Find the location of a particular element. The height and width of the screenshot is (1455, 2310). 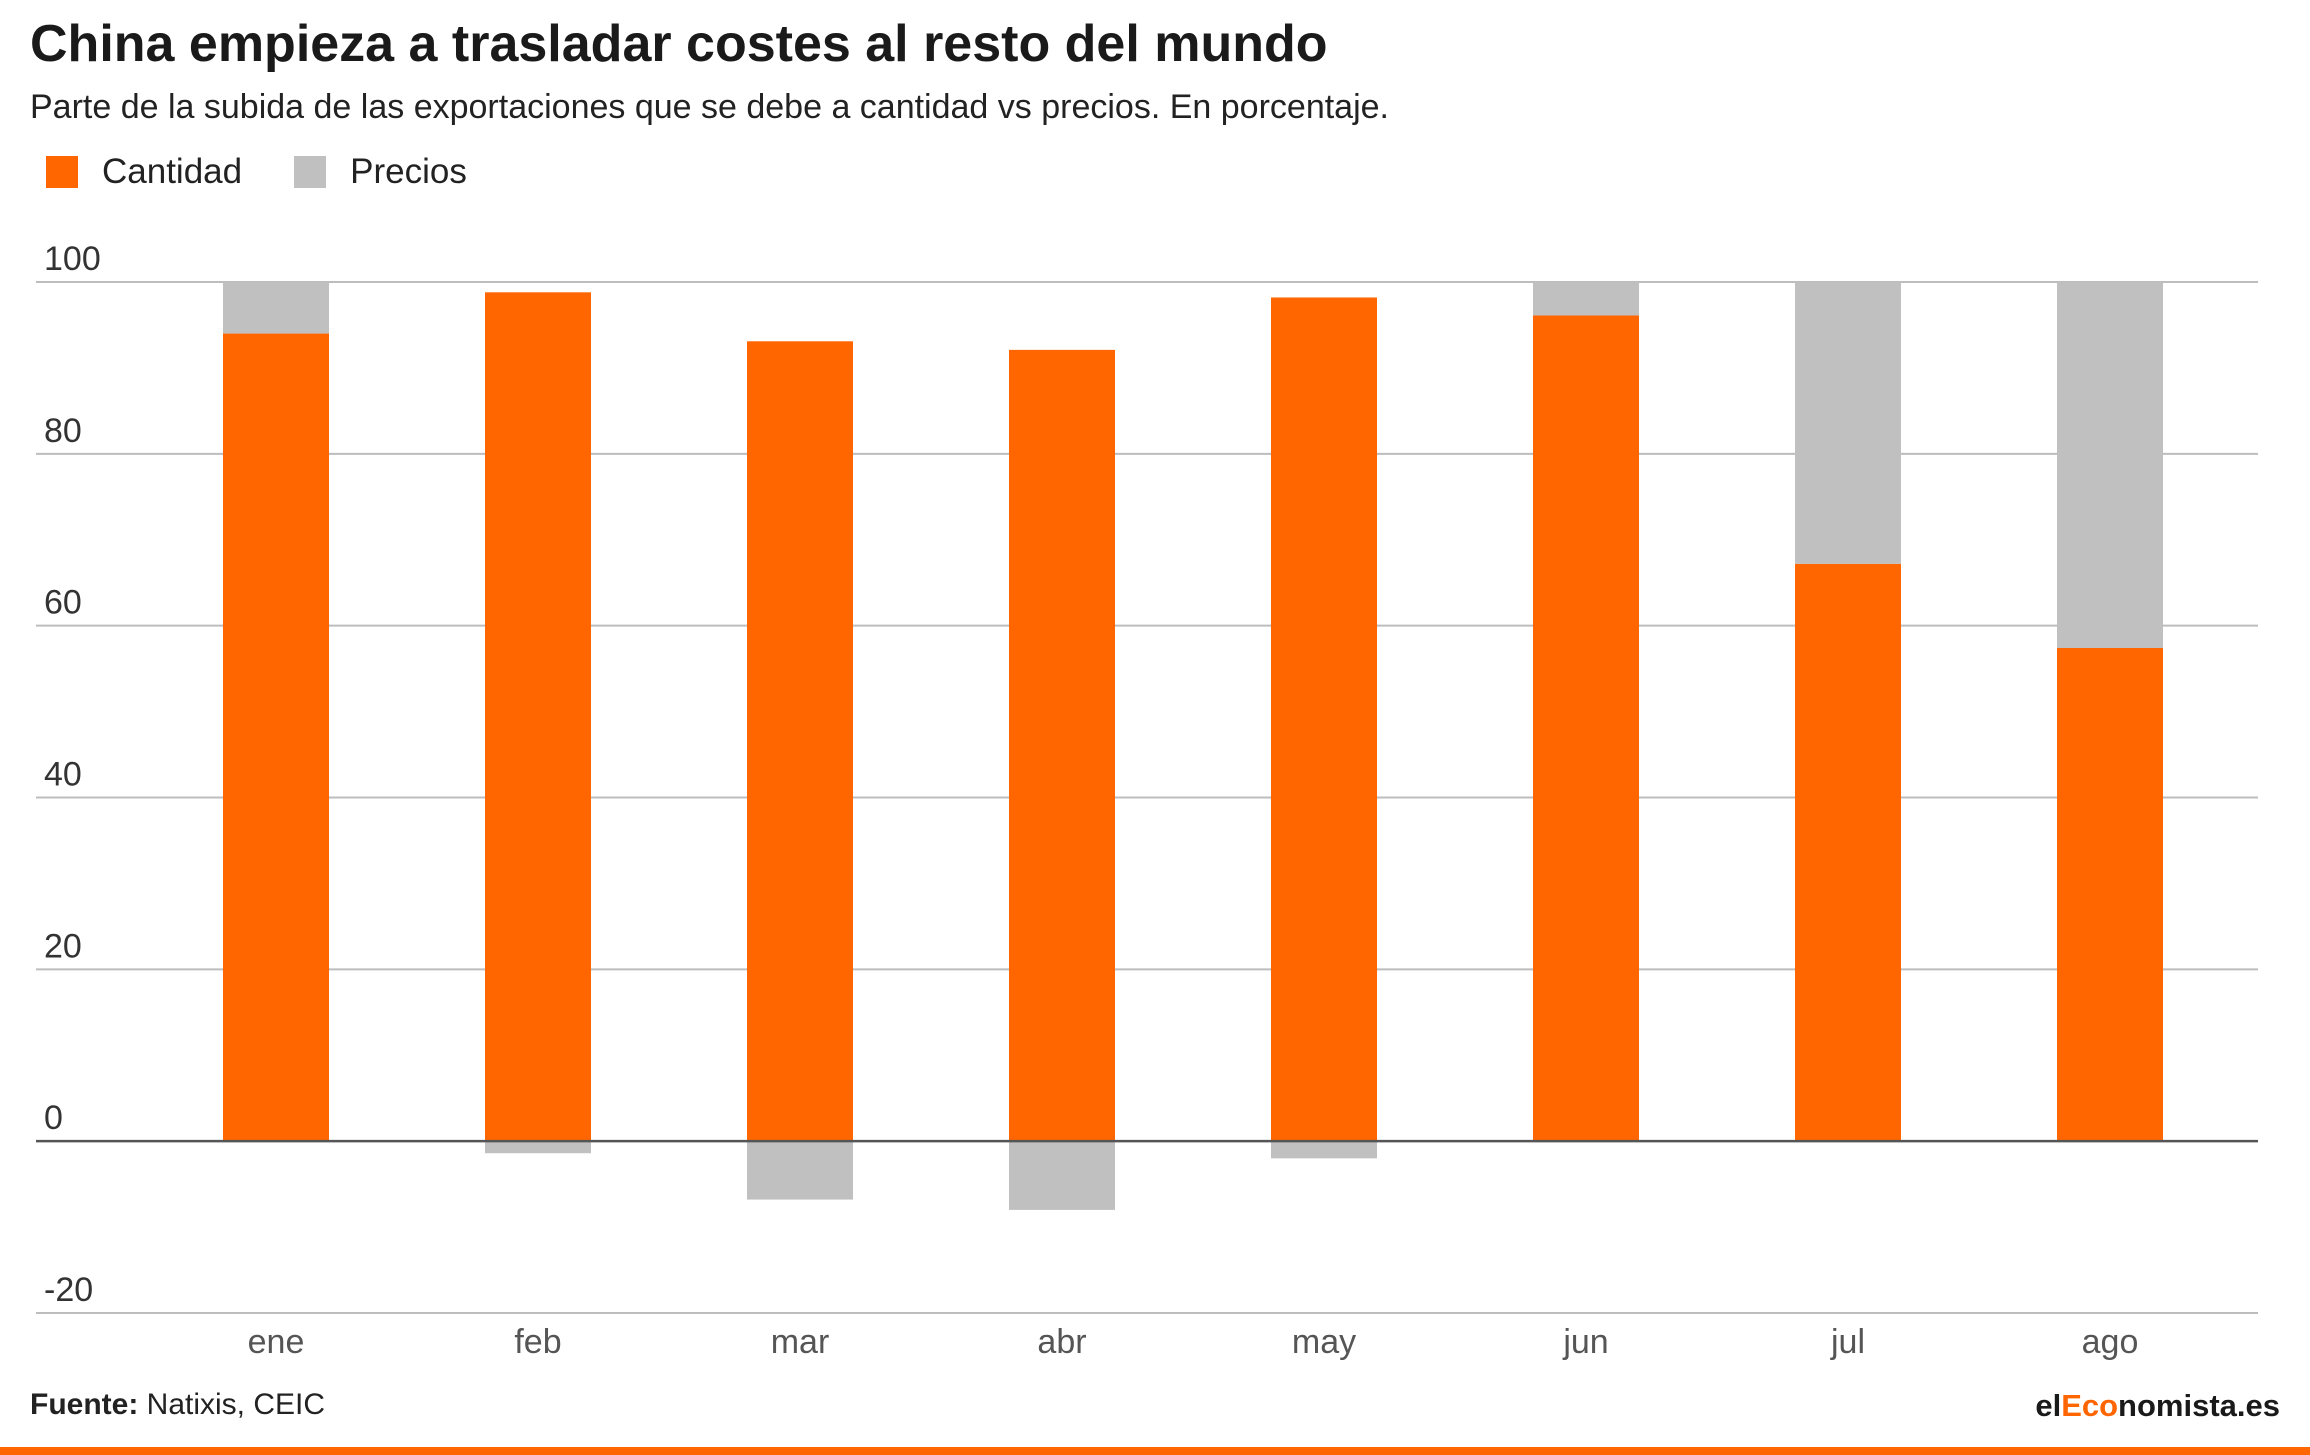

brand-suffix: nomista.es is located at coordinates (2199, 1405).